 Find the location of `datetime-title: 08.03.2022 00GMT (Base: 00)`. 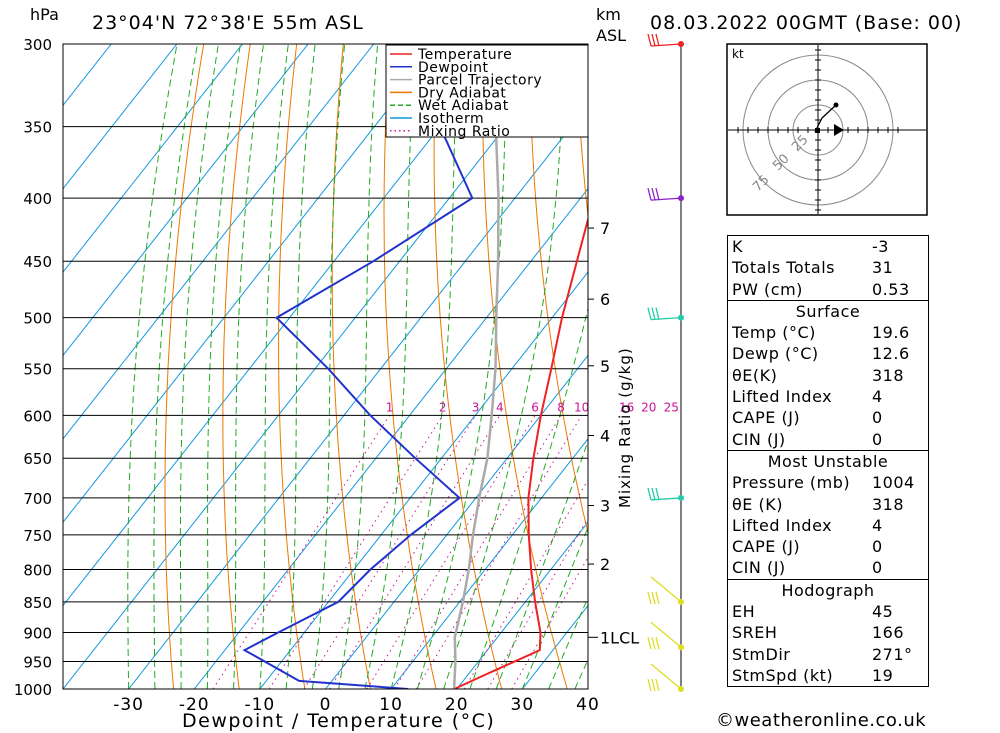

datetime-title: 08.03.2022 00GMT (Base: 00) is located at coordinates (806, 23).